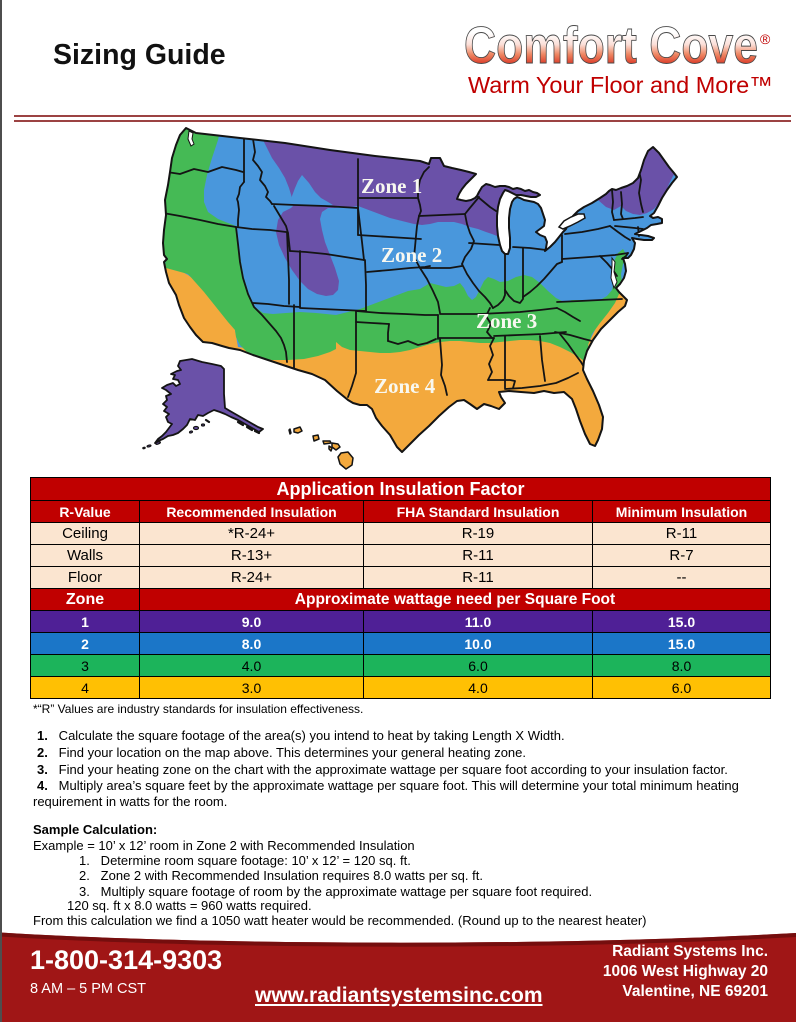 The image size is (796, 1022). I want to click on svg-text: Warm Your Floor and More™, so click(620, 85).